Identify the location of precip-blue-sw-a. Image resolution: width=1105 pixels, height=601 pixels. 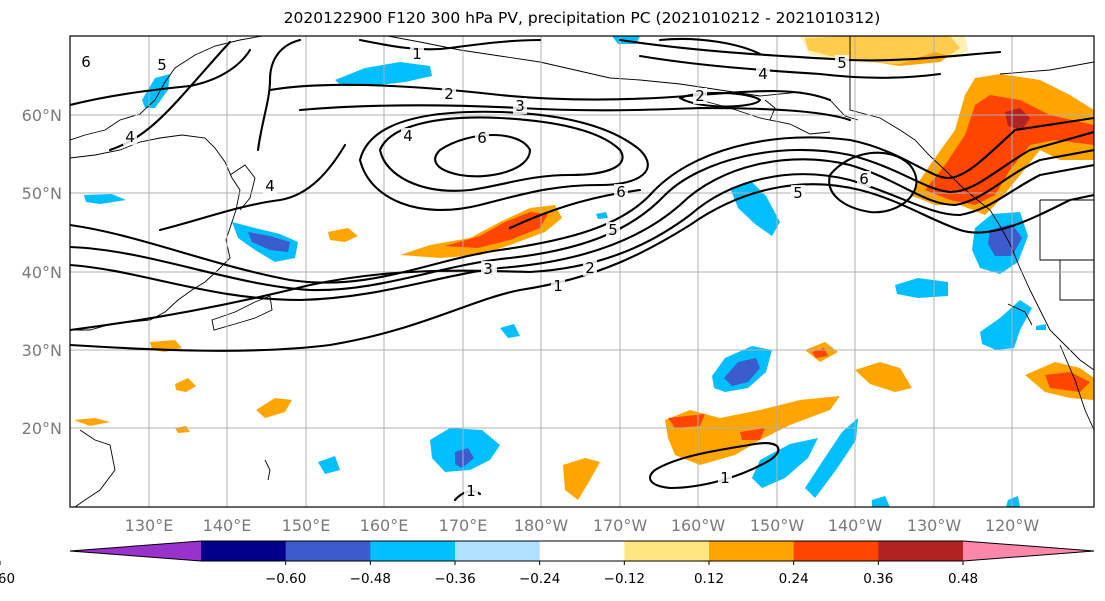
(464, 458).